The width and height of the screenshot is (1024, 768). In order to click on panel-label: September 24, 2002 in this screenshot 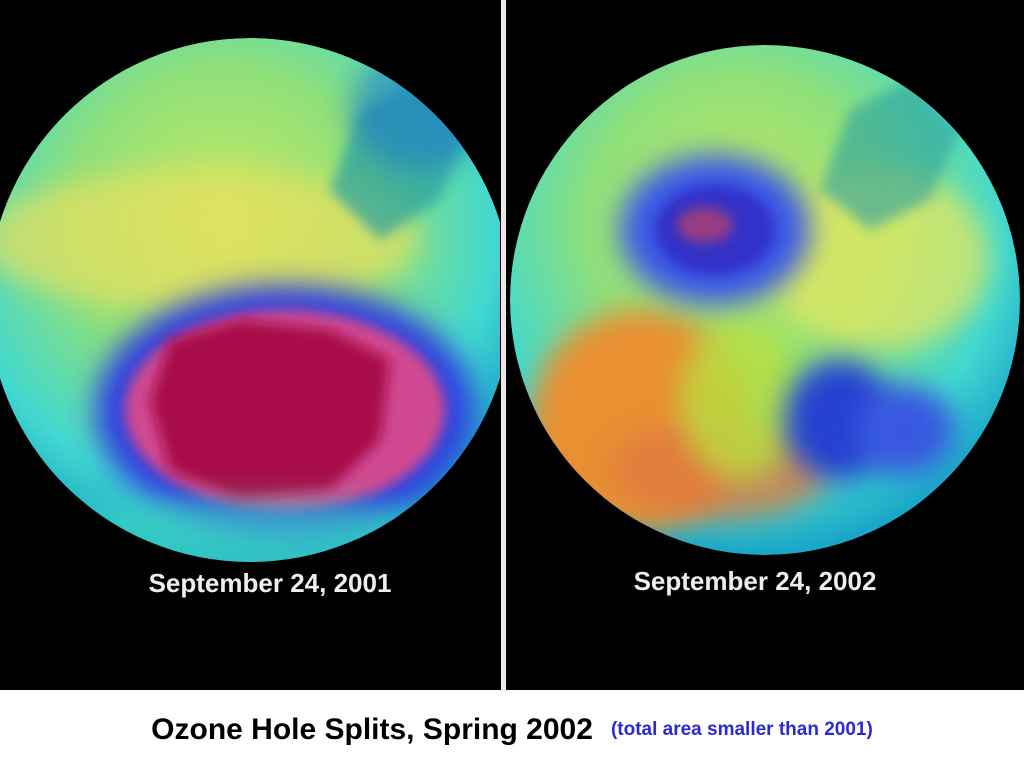, I will do `click(755, 581)`.